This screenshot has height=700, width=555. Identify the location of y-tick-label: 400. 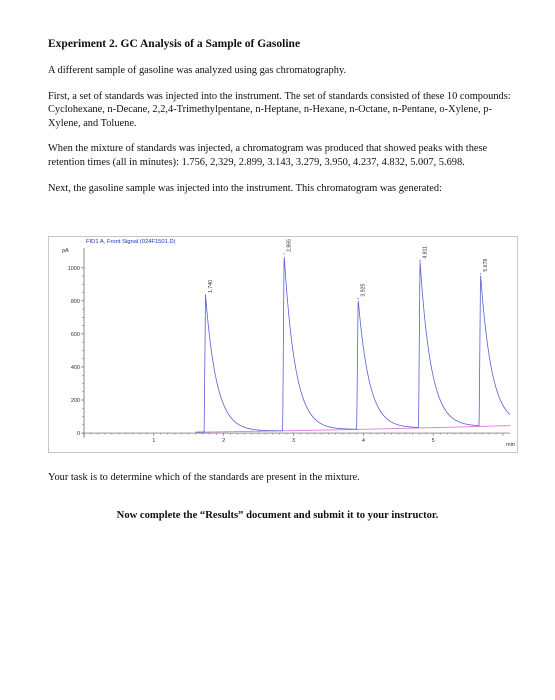
(75, 368).